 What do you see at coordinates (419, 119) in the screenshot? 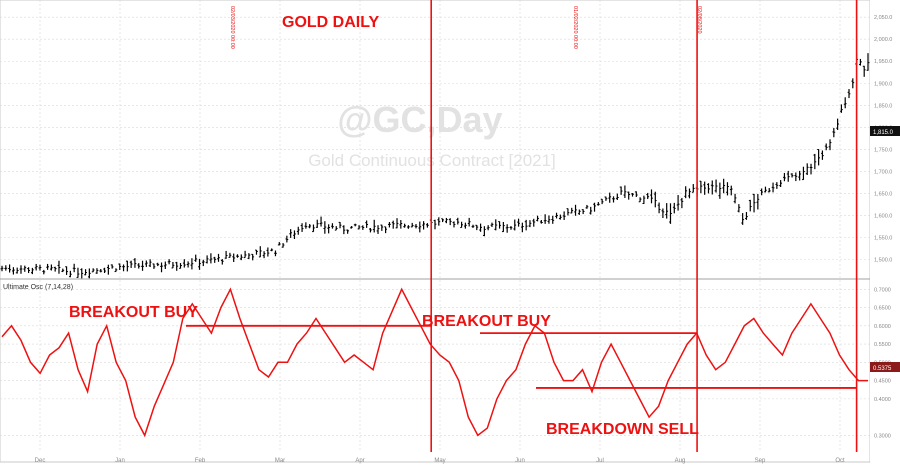
I see `watermark-symbol: @GC,Day` at bounding box center [419, 119].